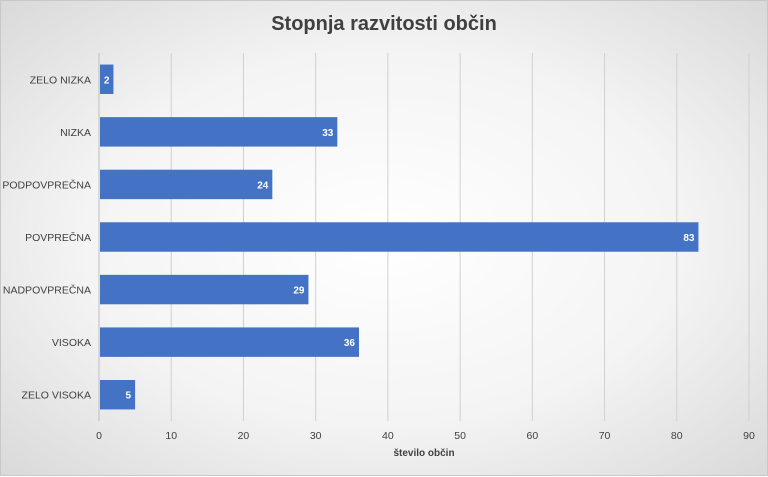 The width and height of the screenshot is (768, 477). What do you see at coordinates (58, 237) in the screenshot?
I see `category-label: POVPREČNA` at bounding box center [58, 237].